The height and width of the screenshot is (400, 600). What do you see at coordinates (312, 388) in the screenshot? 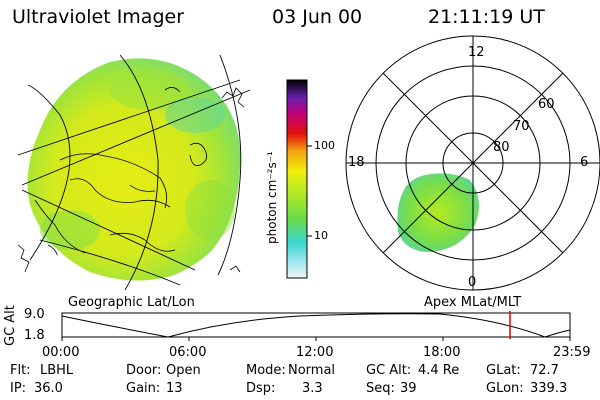
I see `info-dsp-value: 3.3` at bounding box center [312, 388].